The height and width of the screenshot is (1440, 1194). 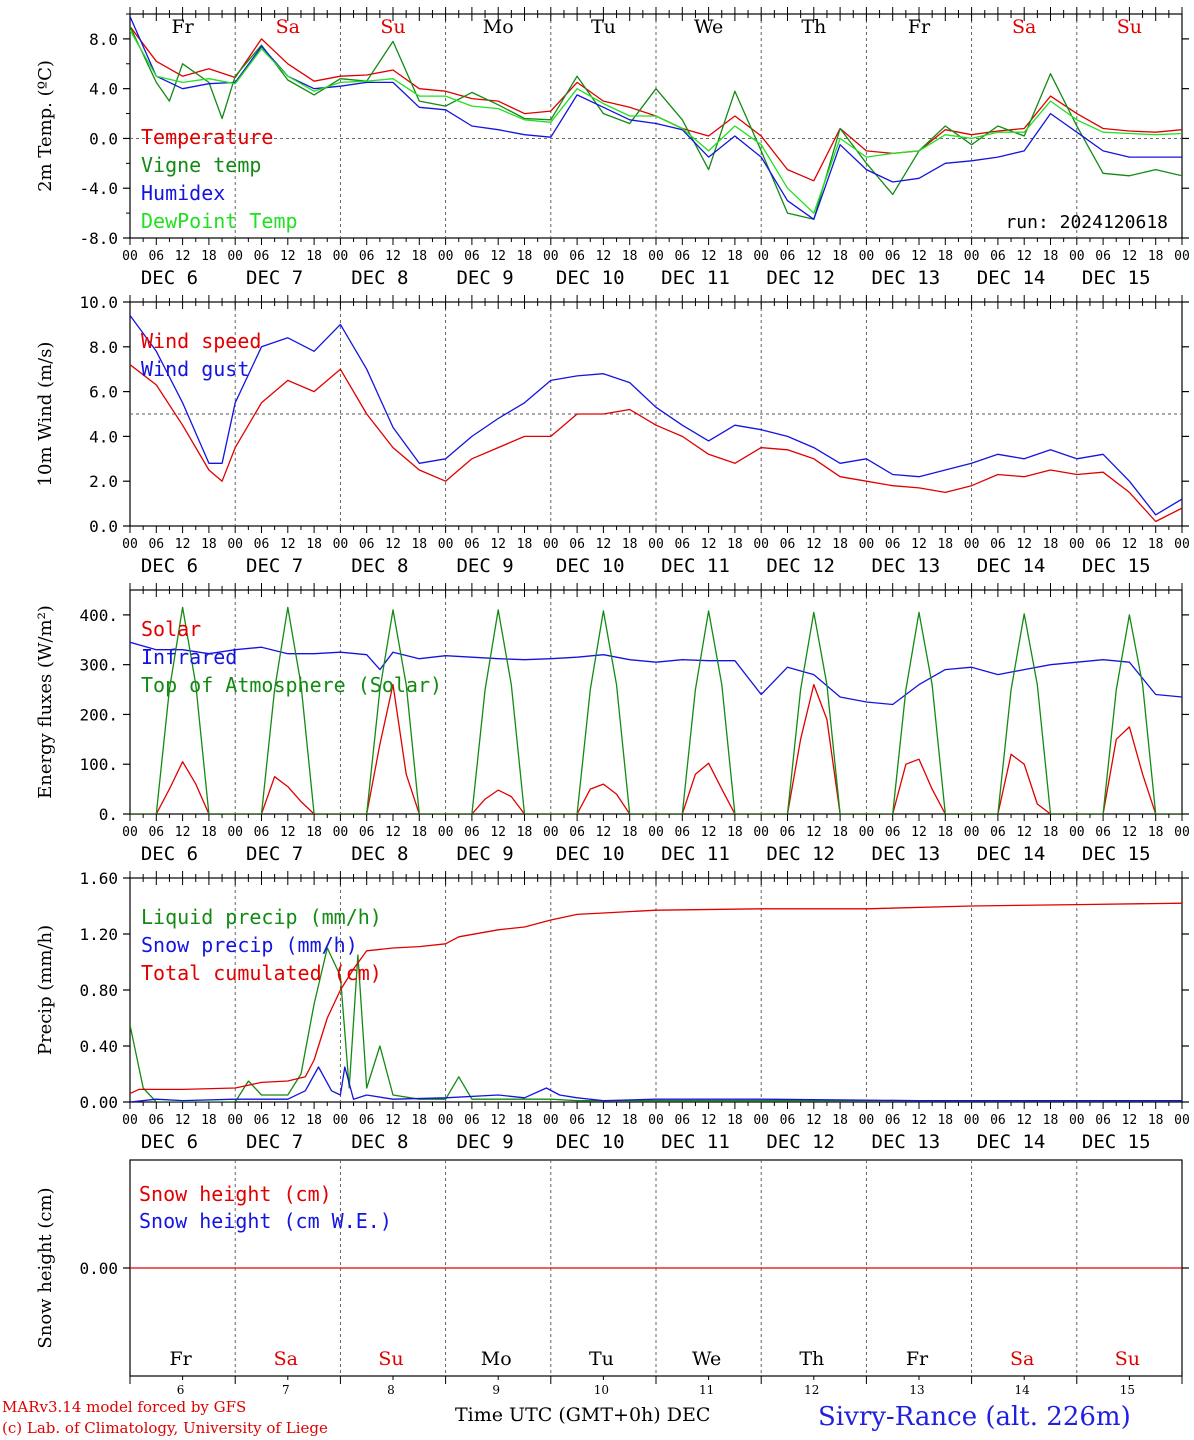 I want to click on series-line-solar, so click(x=656, y=748).